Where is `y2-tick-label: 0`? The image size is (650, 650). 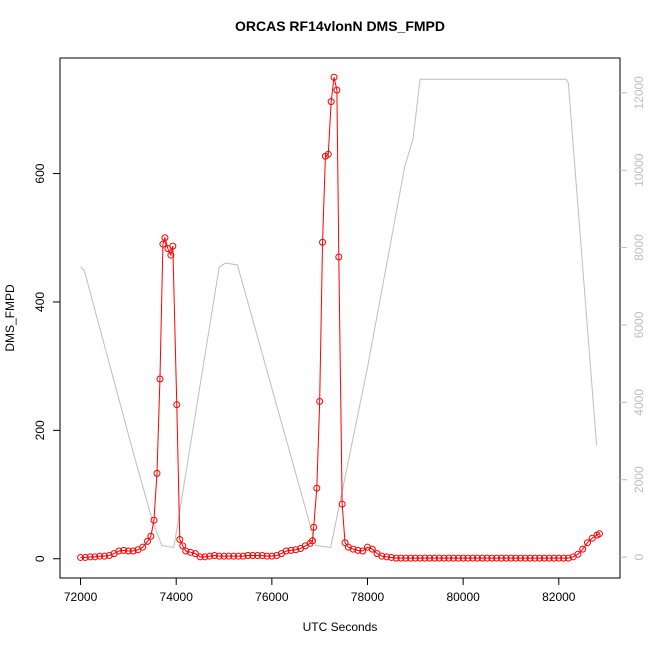
y2-tick-label: 0 is located at coordinates (639, 556).